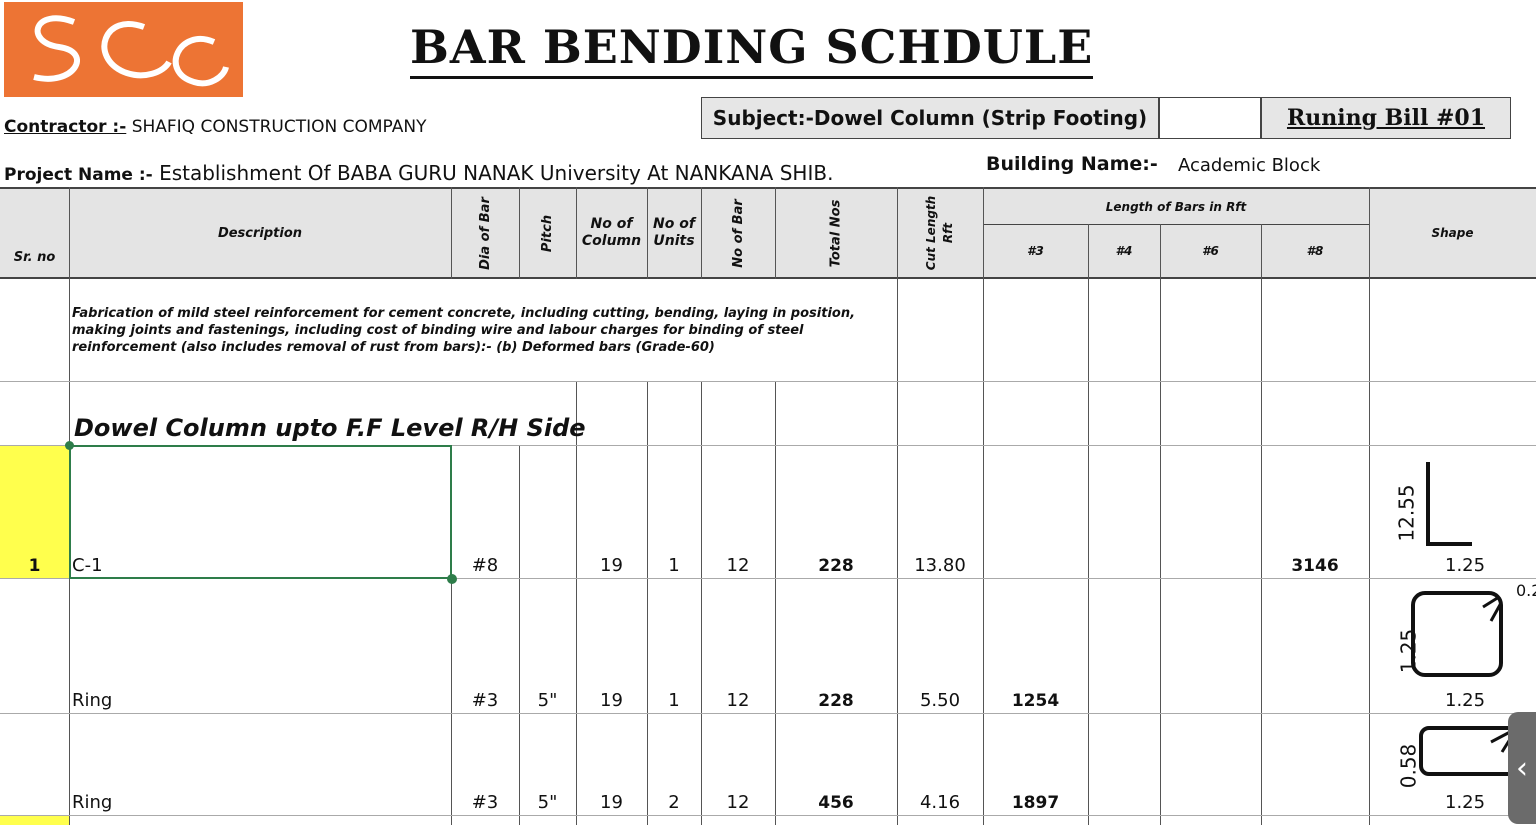 This screenshot has width=1536, height=825. Describe the element at coordinates (611, 700) in the screenshot. I see `row-2-cols: 19` at that location.